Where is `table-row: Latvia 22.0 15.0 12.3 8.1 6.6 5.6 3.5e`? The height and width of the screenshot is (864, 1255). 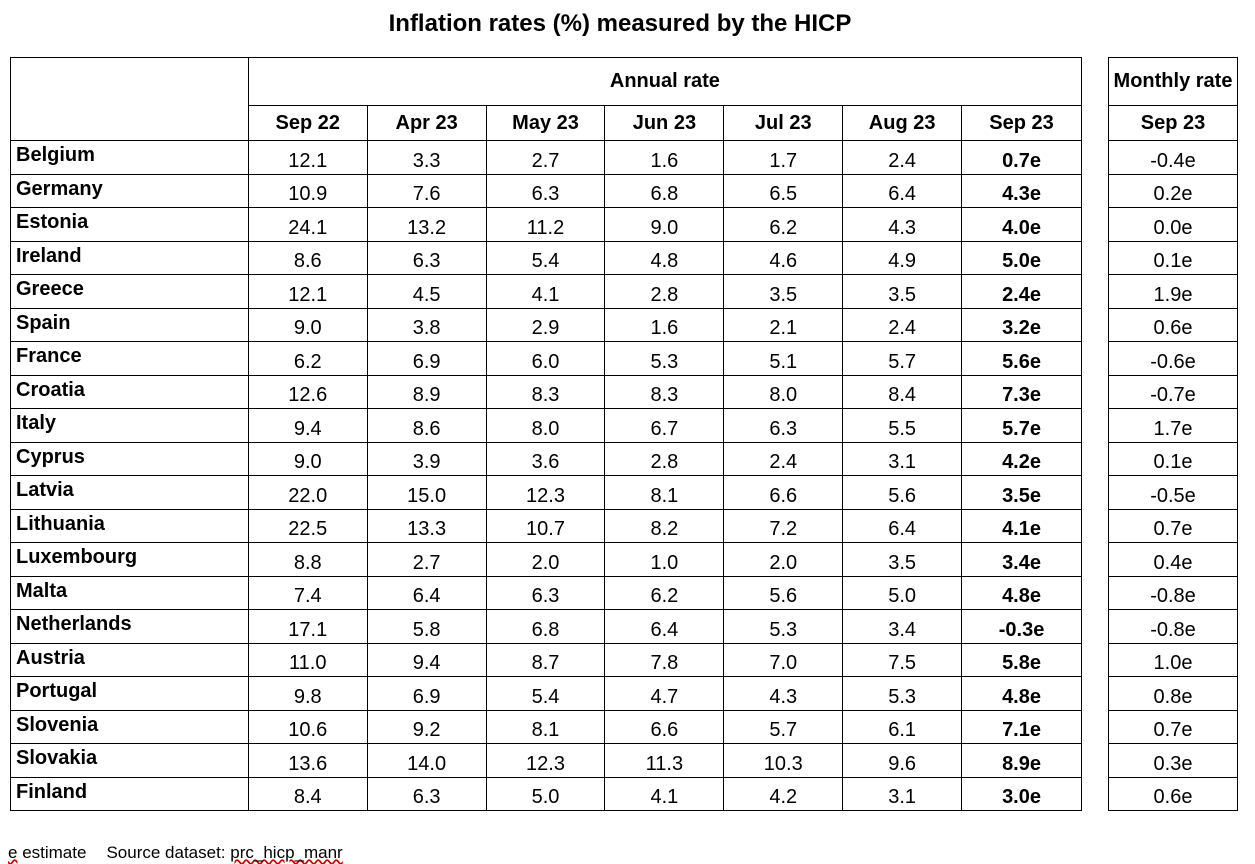
table-row: Latvia 22.0 15.0 12.3 8.1 6.6 5.6 3.5e is located at coordinates (546, 492).